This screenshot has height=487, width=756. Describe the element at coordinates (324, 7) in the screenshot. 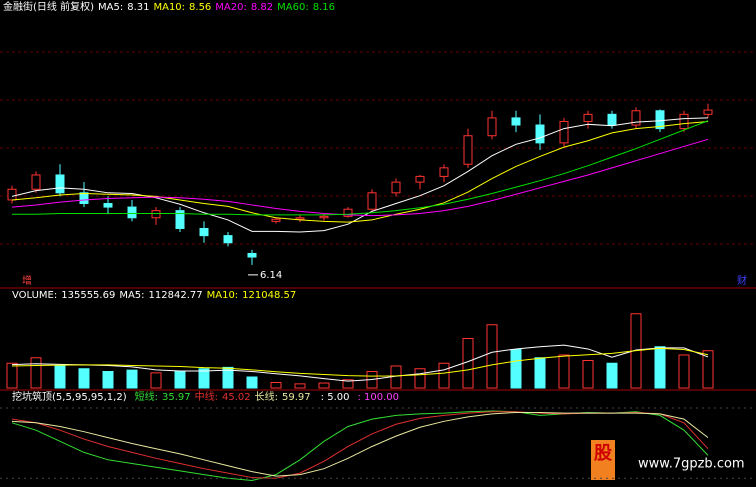

I see `legend-text: 8.16` at that location.